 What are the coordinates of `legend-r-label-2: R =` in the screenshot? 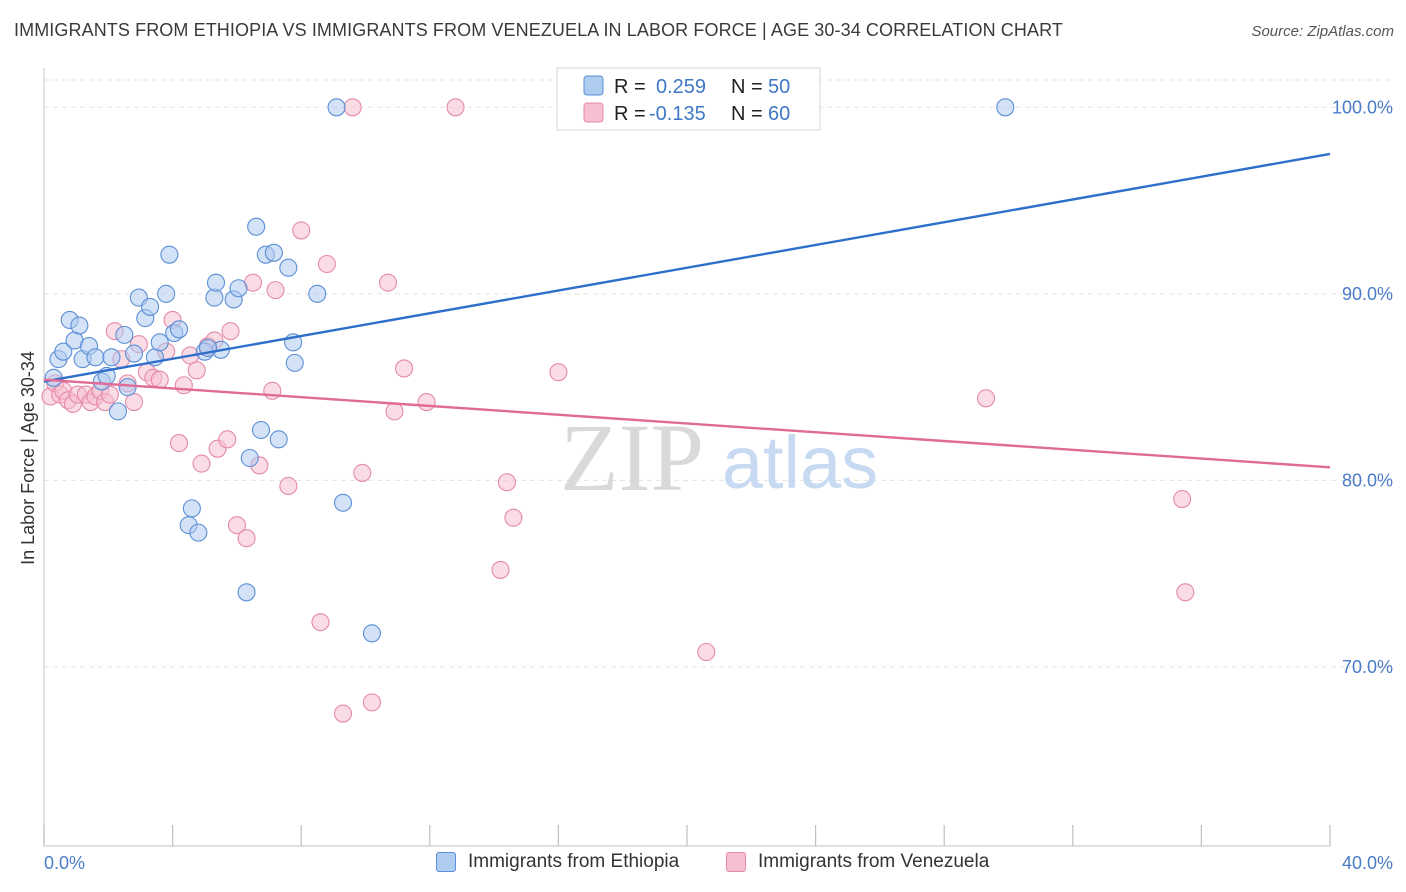 It's located at (630, 114).